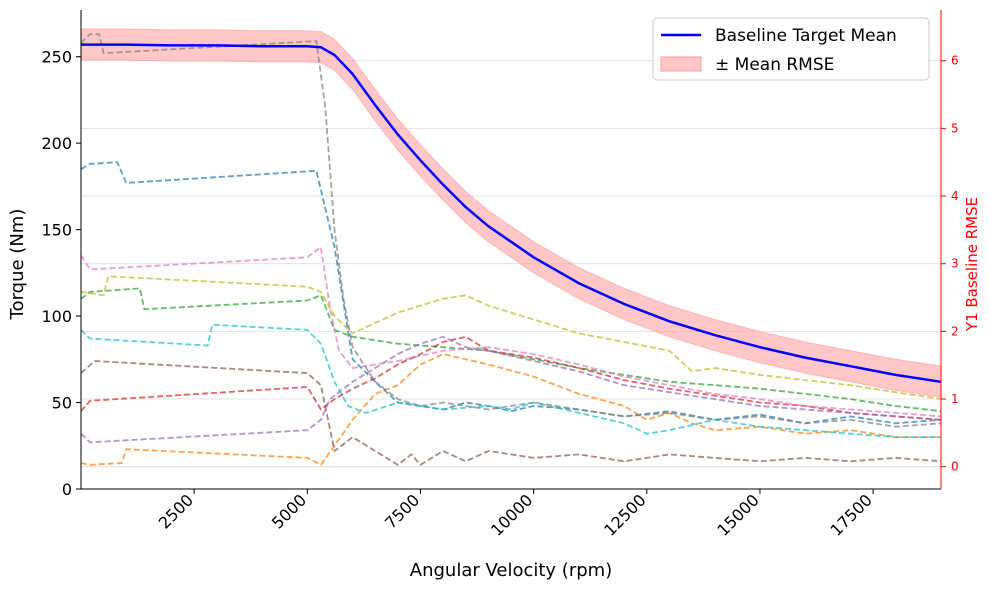  I want to click on y2-axis-label: Y1 Baseline RMSE, so click(972, 264).